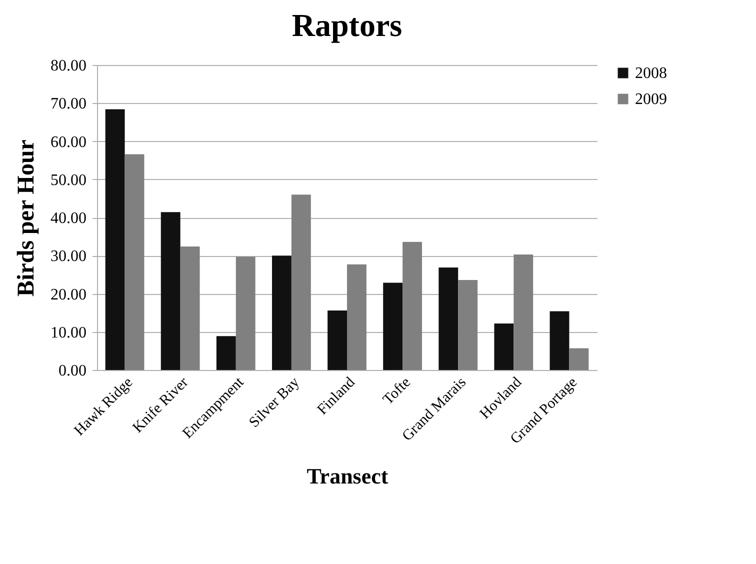 The image size is (756, 564). What do you see at coordinates (72, 371) in the screenshot?
I see `y-tick-label: 0.00` at bounding box center [72, 371].